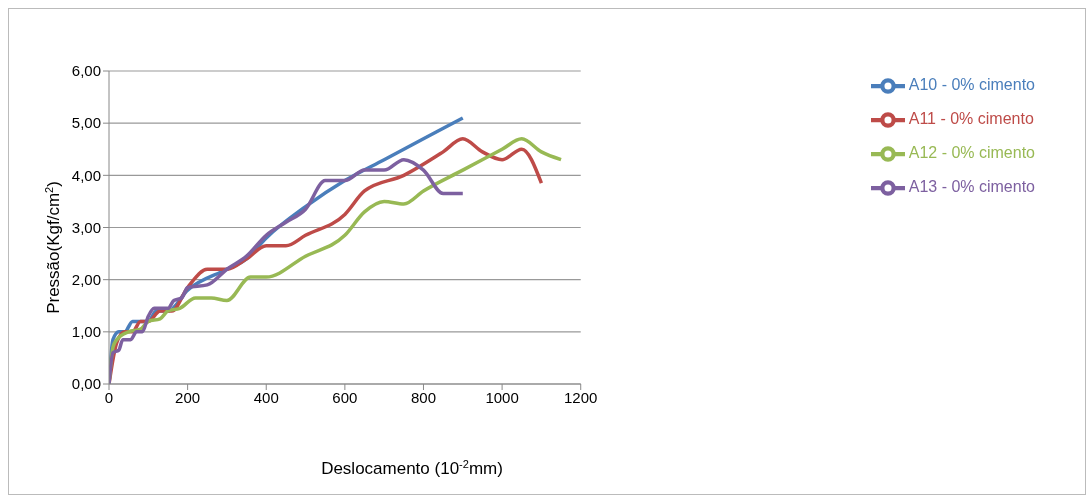 Image resolution: width=1092 pixels, height=501 pixels. Describe the element at coordinates (287, 270) in the screenshot. I see `line-series` at that location.